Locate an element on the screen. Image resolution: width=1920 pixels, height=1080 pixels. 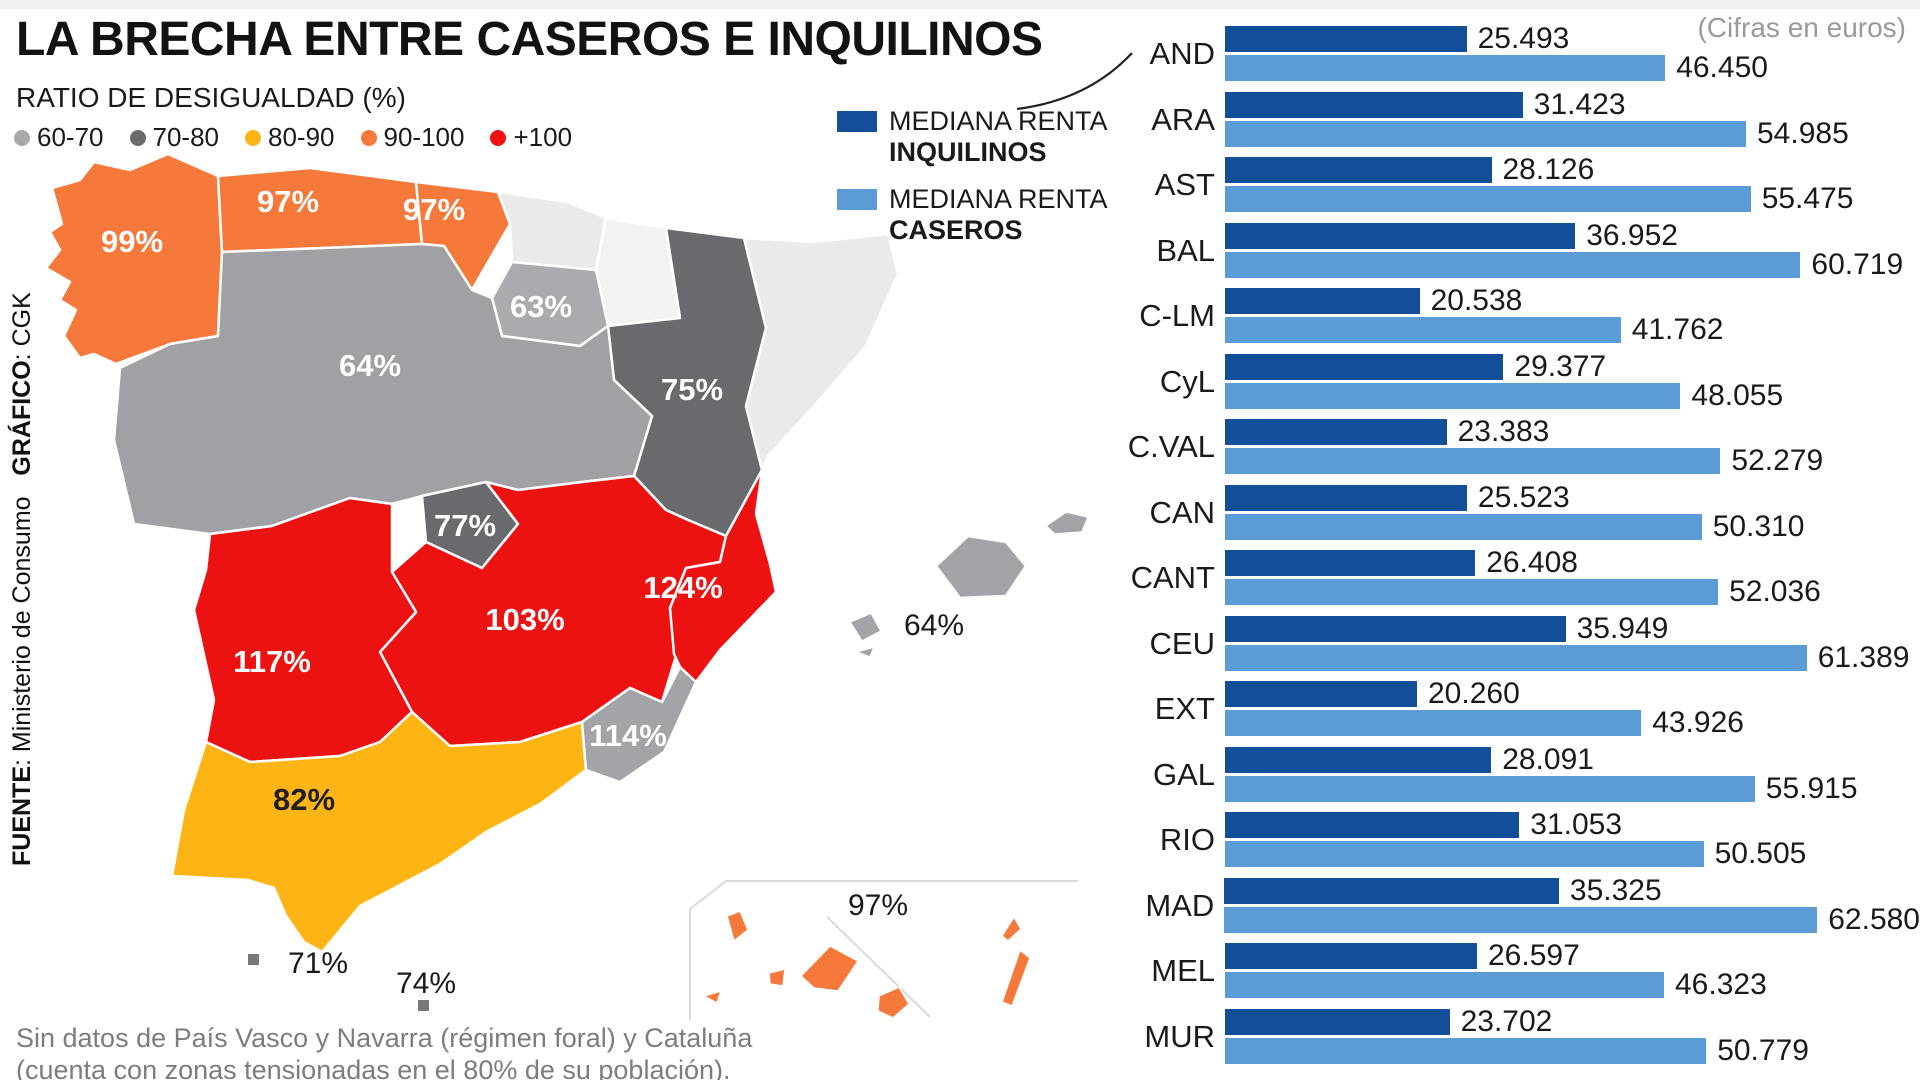
chart-row-RIO: RIO 31.053 50.505 is located at coordinates (1520, 839).